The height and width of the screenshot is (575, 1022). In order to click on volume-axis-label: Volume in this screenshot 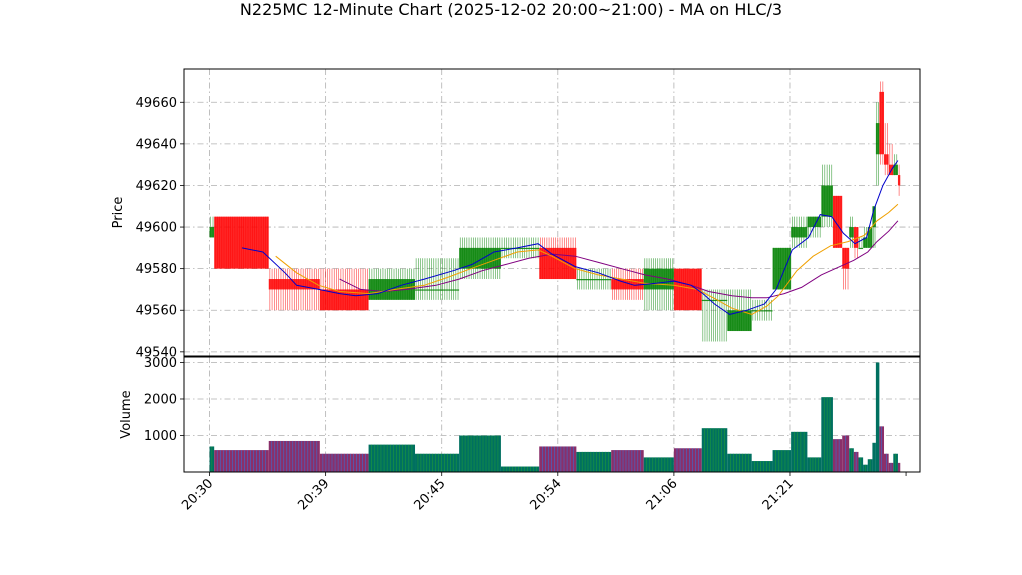, I will do `click(126, 414)`.